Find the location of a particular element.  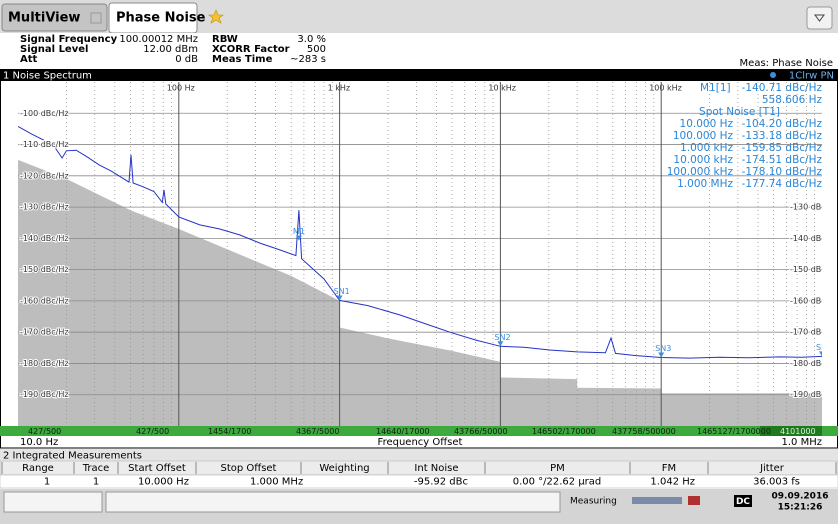

setting-value: 3.0 % is located at coordinates (311, 39).